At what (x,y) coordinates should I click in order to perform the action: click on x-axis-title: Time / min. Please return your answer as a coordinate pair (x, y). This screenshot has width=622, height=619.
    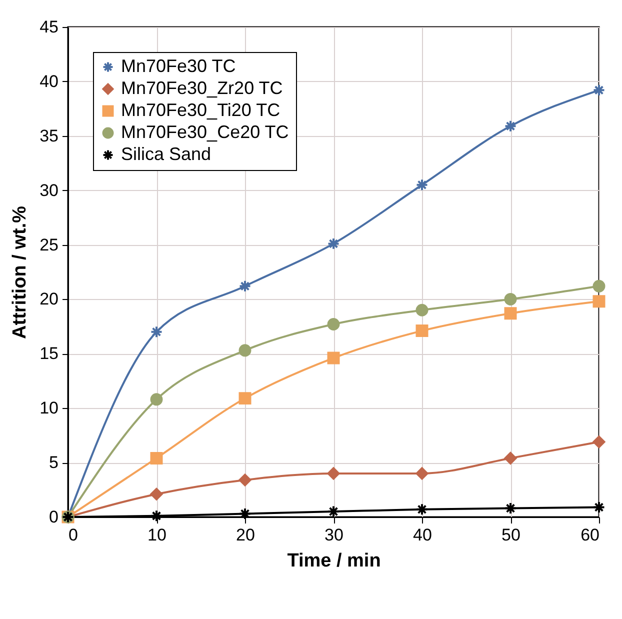
    Looking at the image, I should click on (334, 561).